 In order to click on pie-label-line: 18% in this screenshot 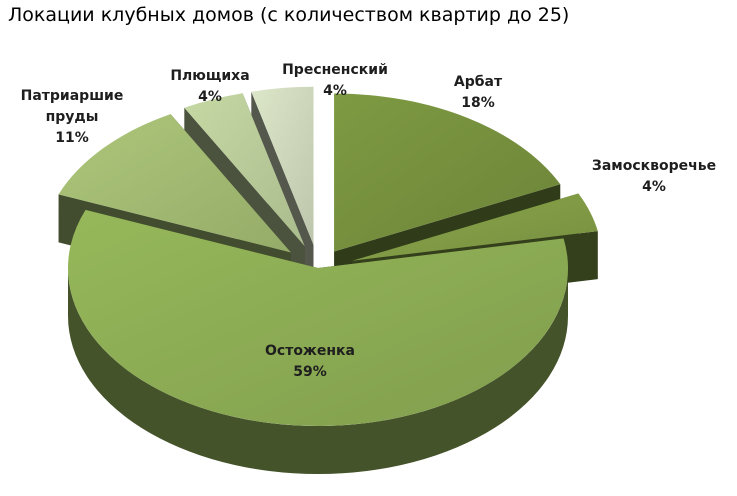, I will do `click(478, 103)`.